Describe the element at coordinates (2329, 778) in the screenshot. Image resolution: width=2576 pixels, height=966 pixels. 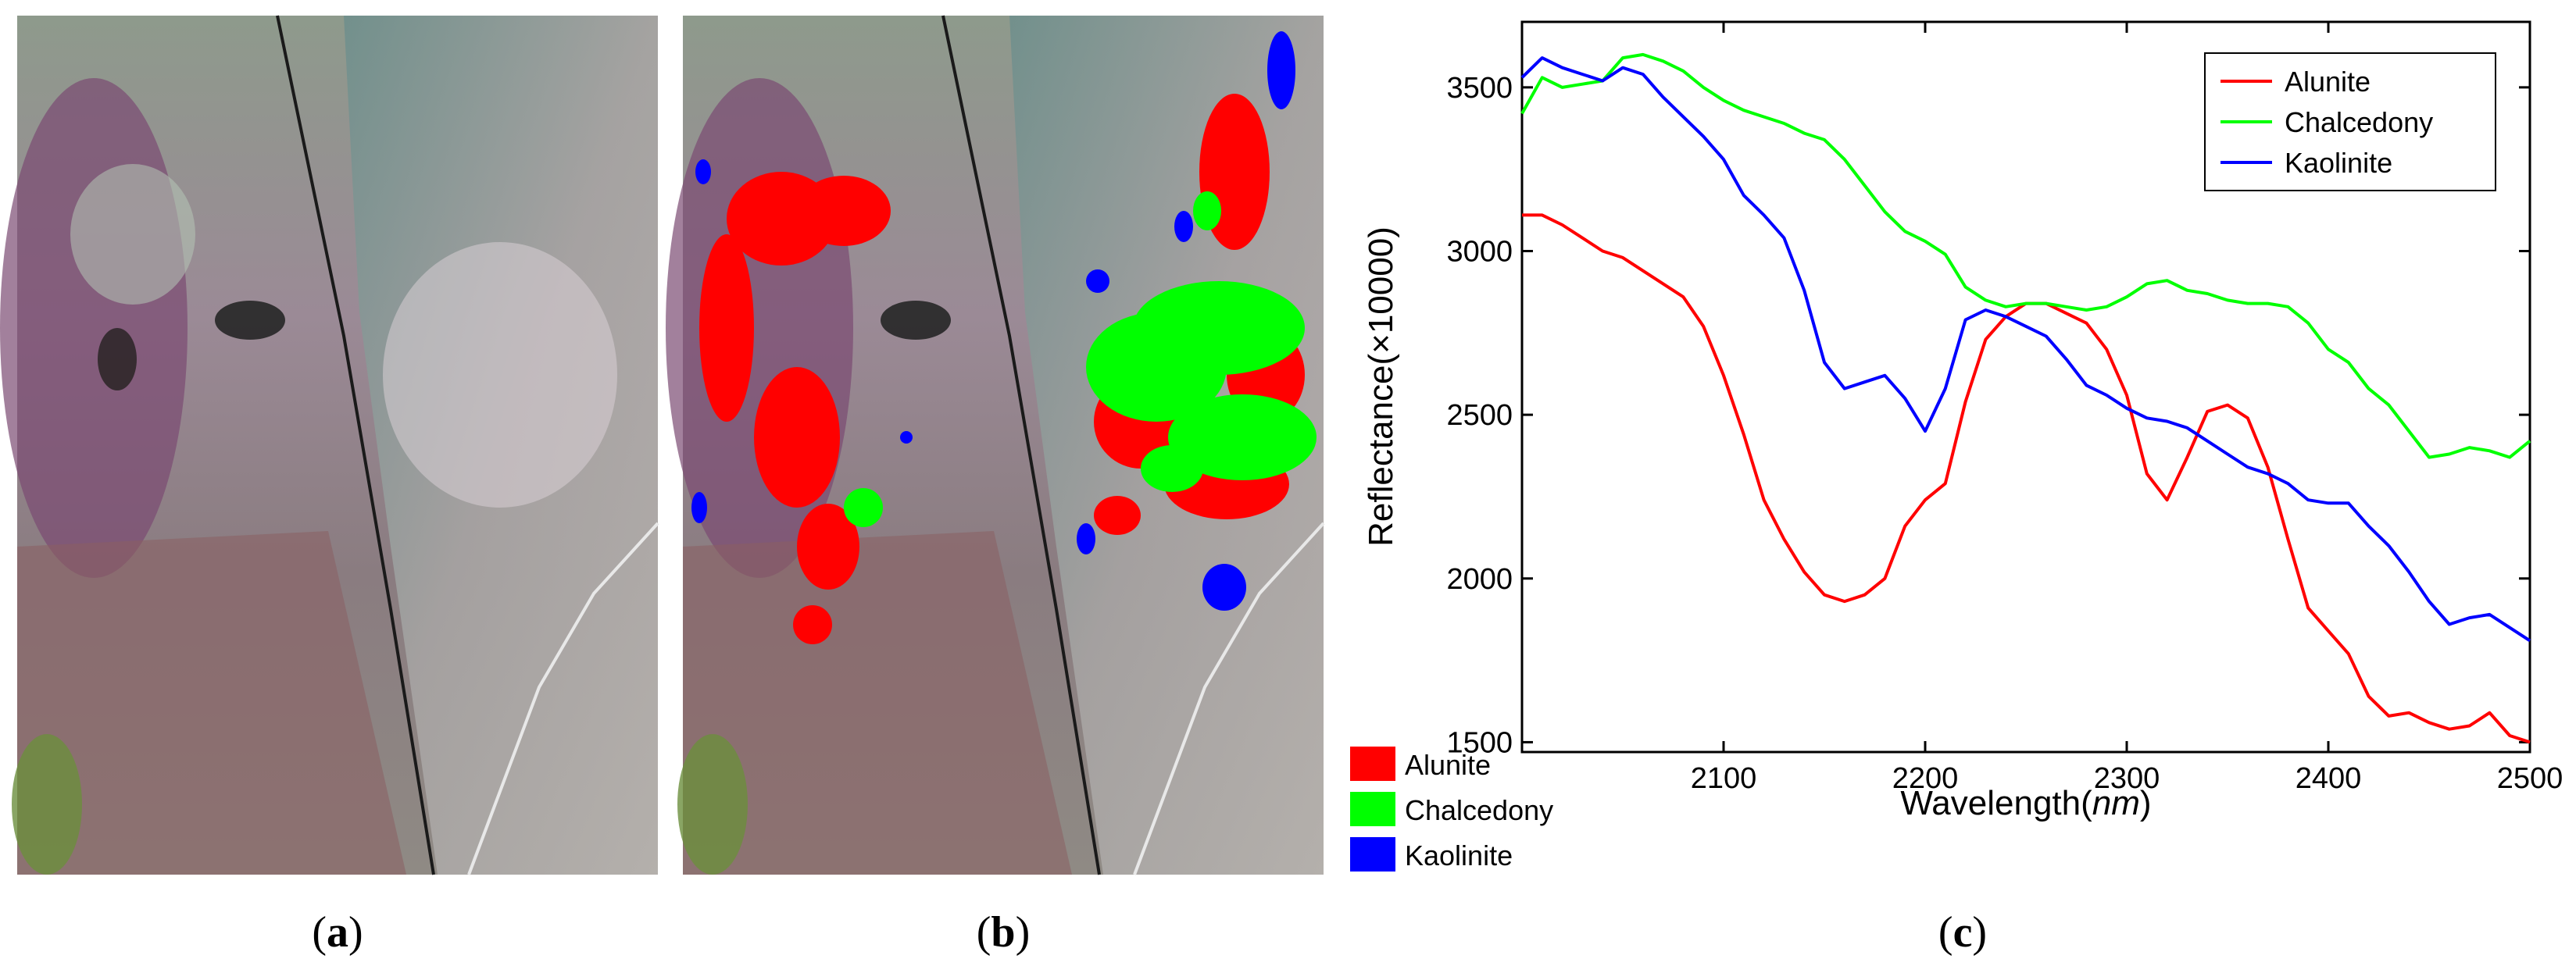
I see `x-tick-label-2400: 2400` at that location.